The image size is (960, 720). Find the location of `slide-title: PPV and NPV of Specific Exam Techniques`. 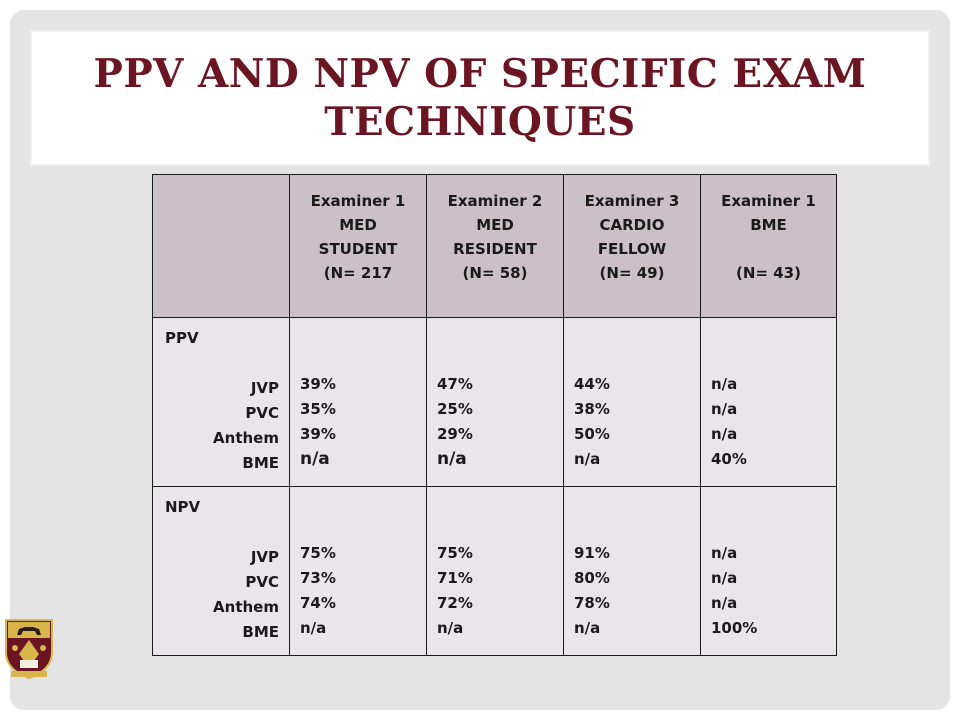

slide-title: PPV and NPV of Specific Exam Techniques is located at coordinates (480, 98).